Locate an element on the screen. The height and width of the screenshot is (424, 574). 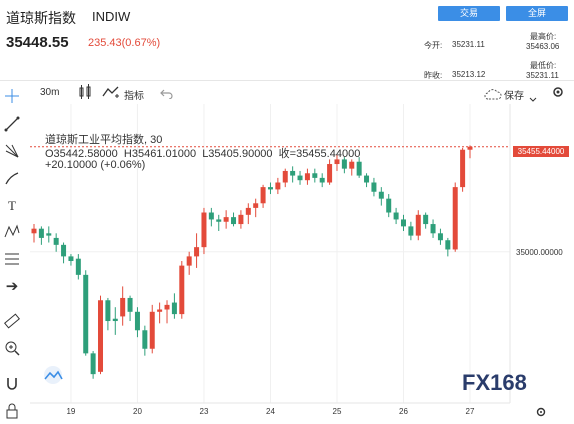
y-tick-label-0: 35000.00000 is located at coordinates (539, 252).